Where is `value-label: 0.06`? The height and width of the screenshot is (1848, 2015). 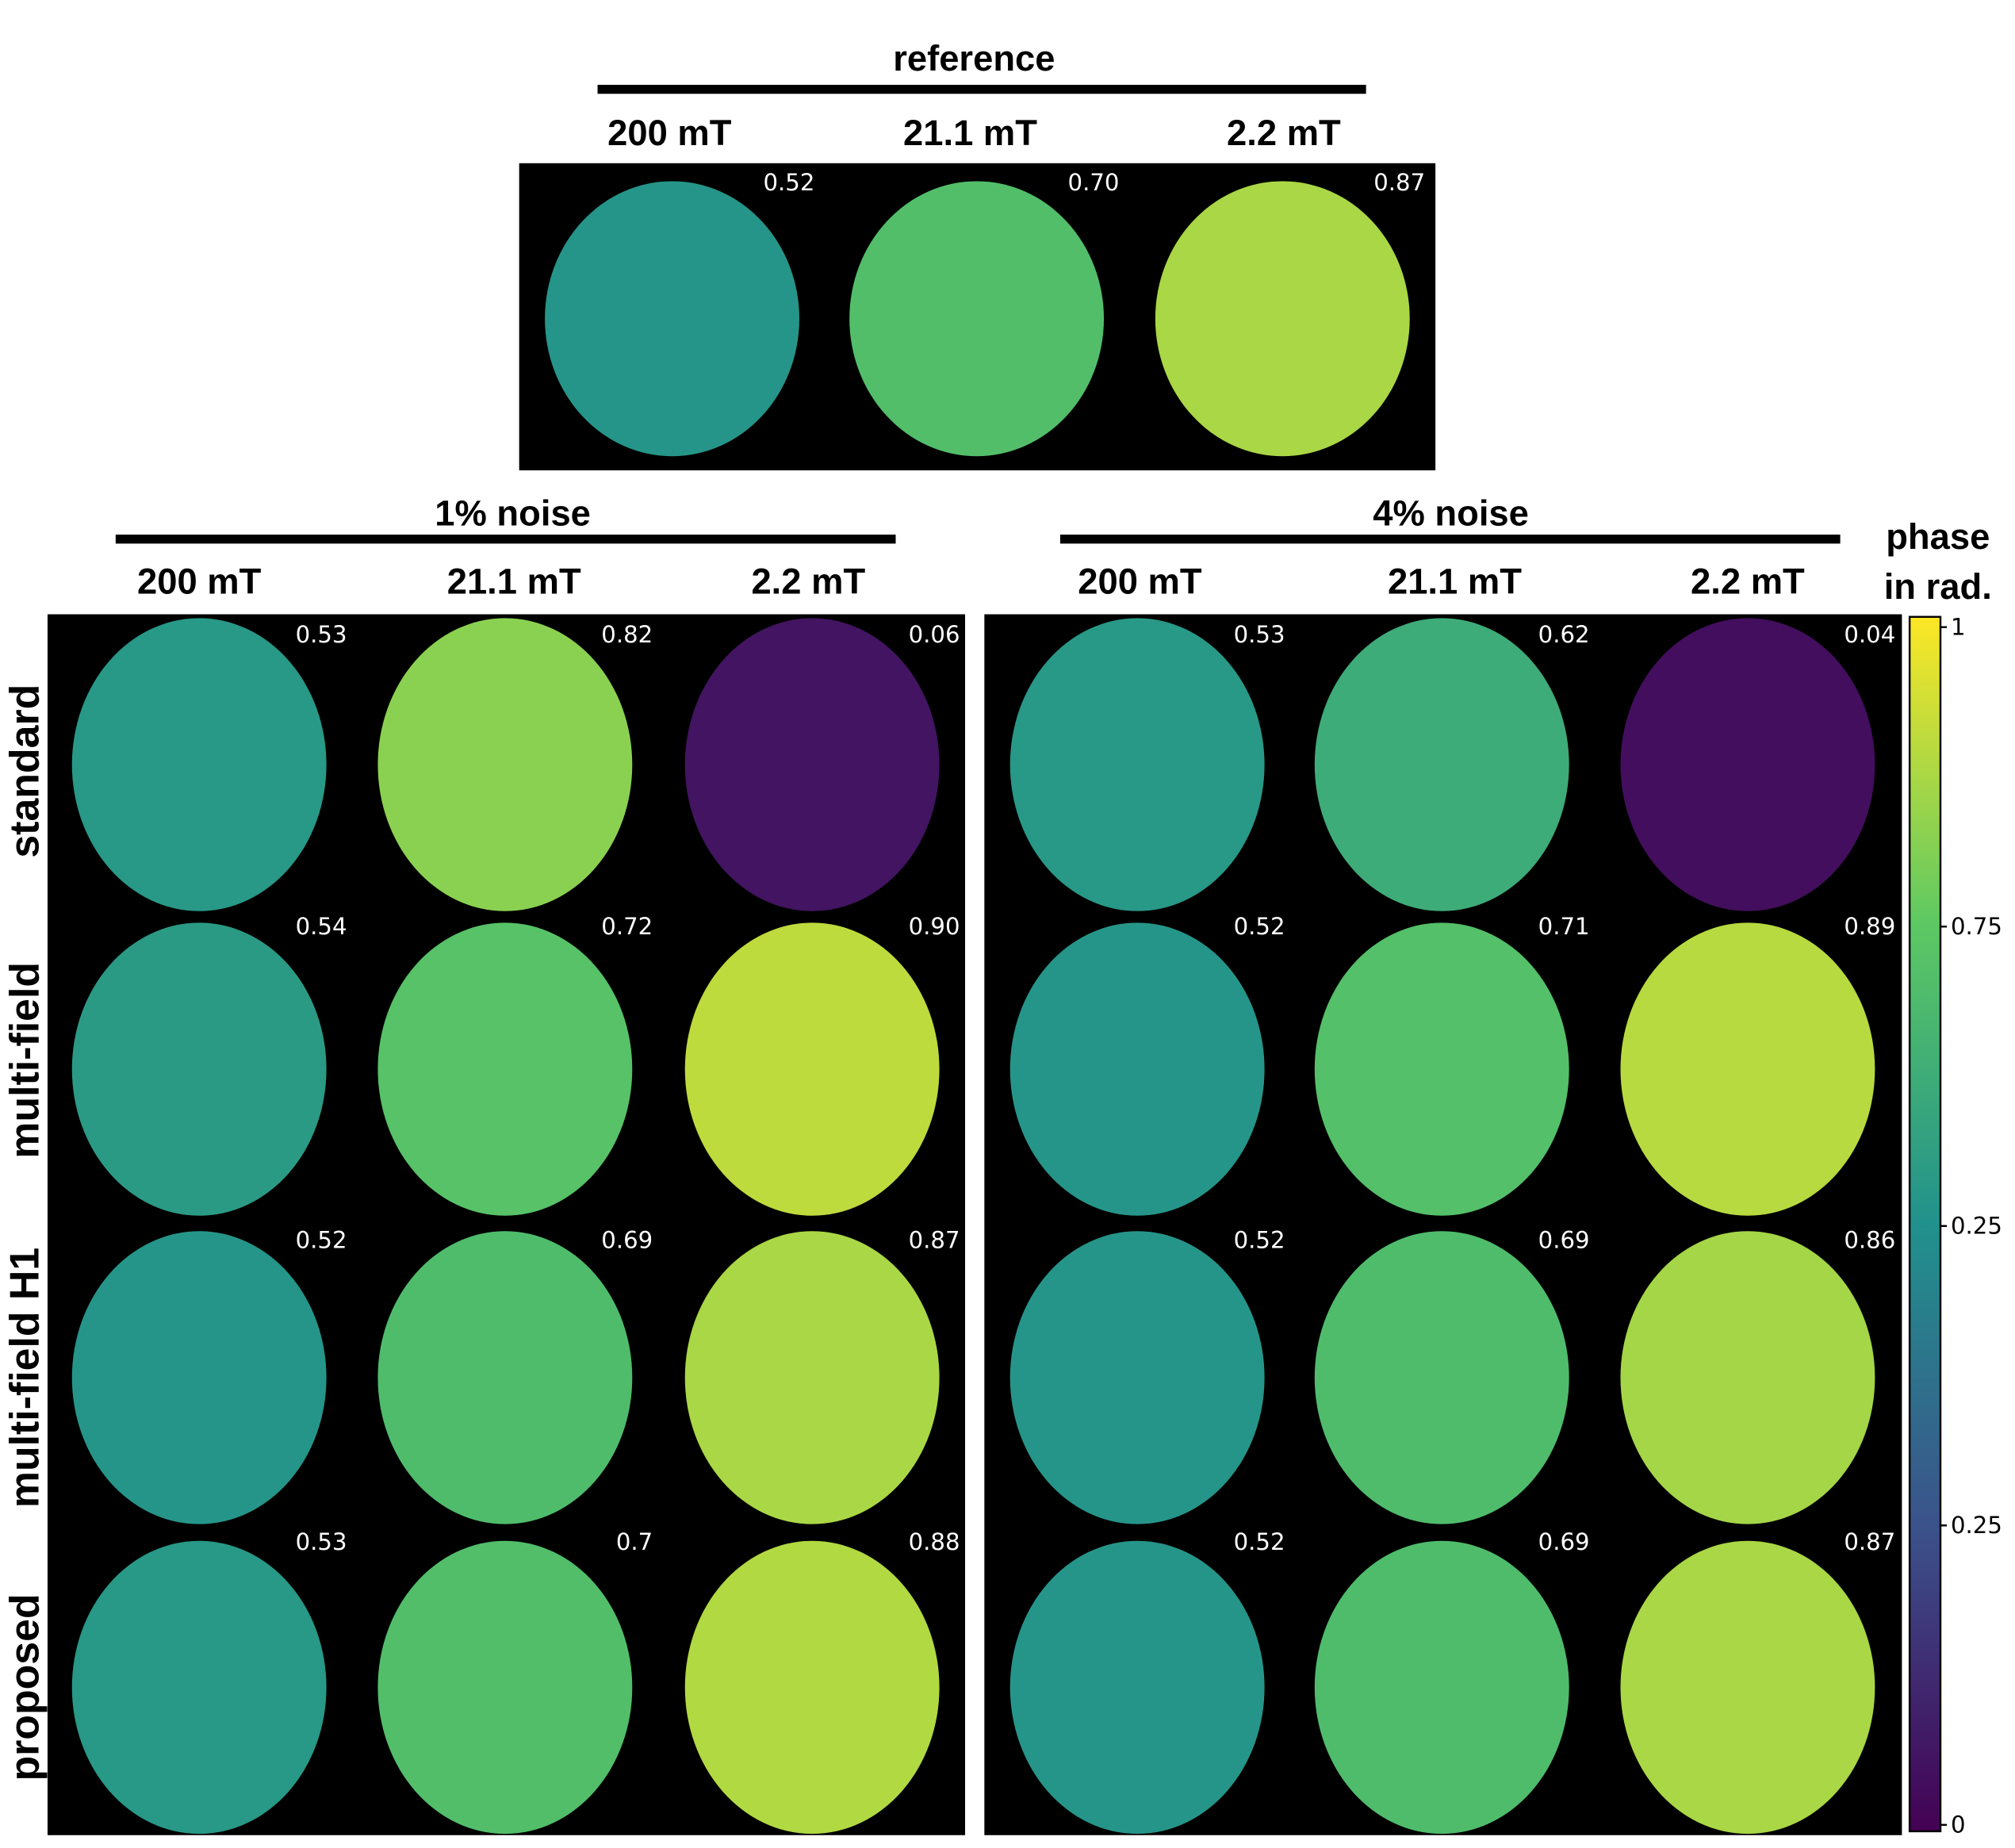 value-label: 0.06 is located at coordinates (934, 634).